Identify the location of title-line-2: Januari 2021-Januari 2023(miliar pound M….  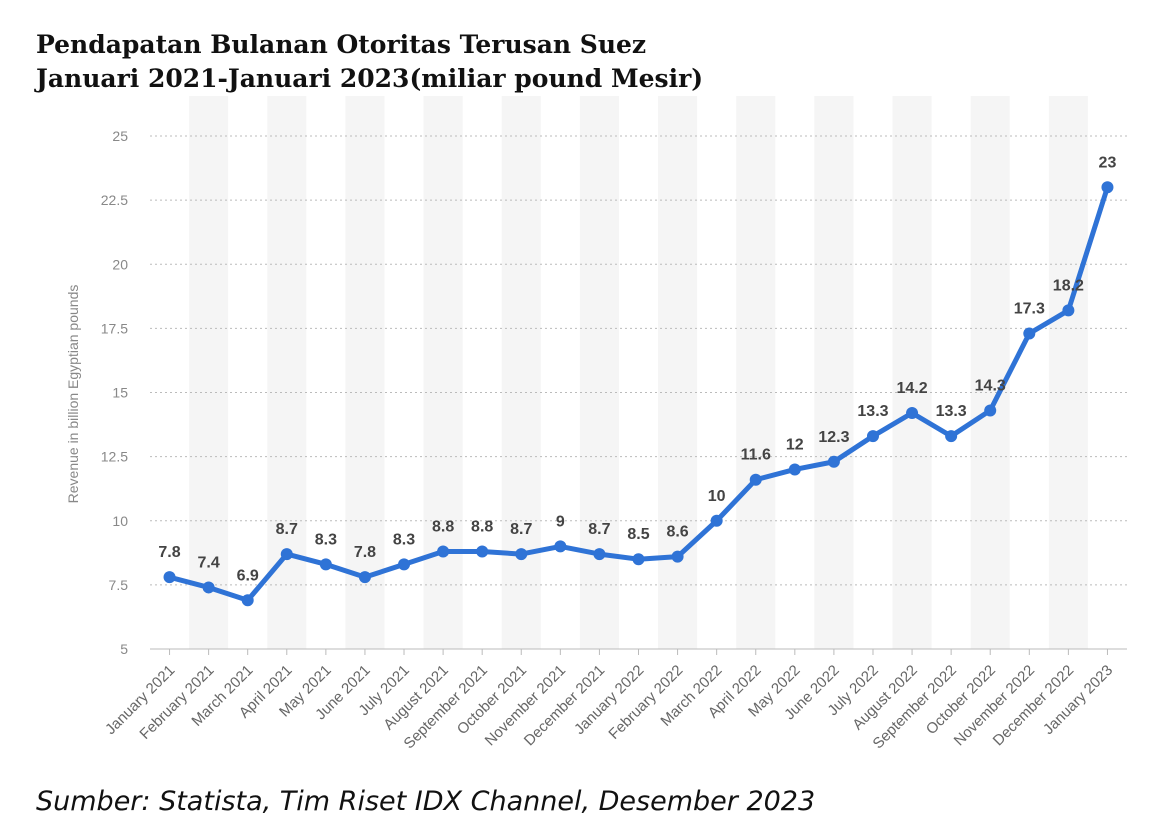
(370, 78).